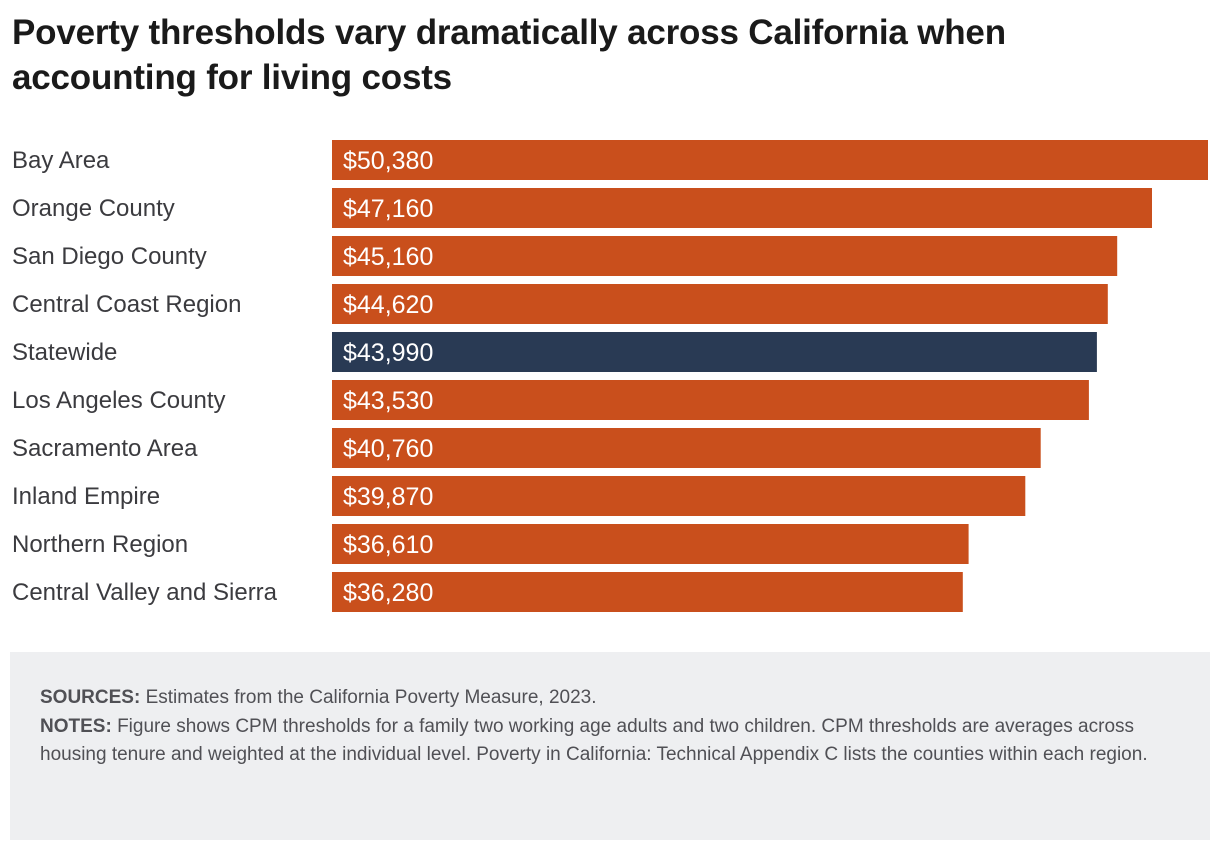  What do you see at coordinates (93, 208) in the screenshot?
I see `category-label: Orange County` at bounding box center [93, 208].